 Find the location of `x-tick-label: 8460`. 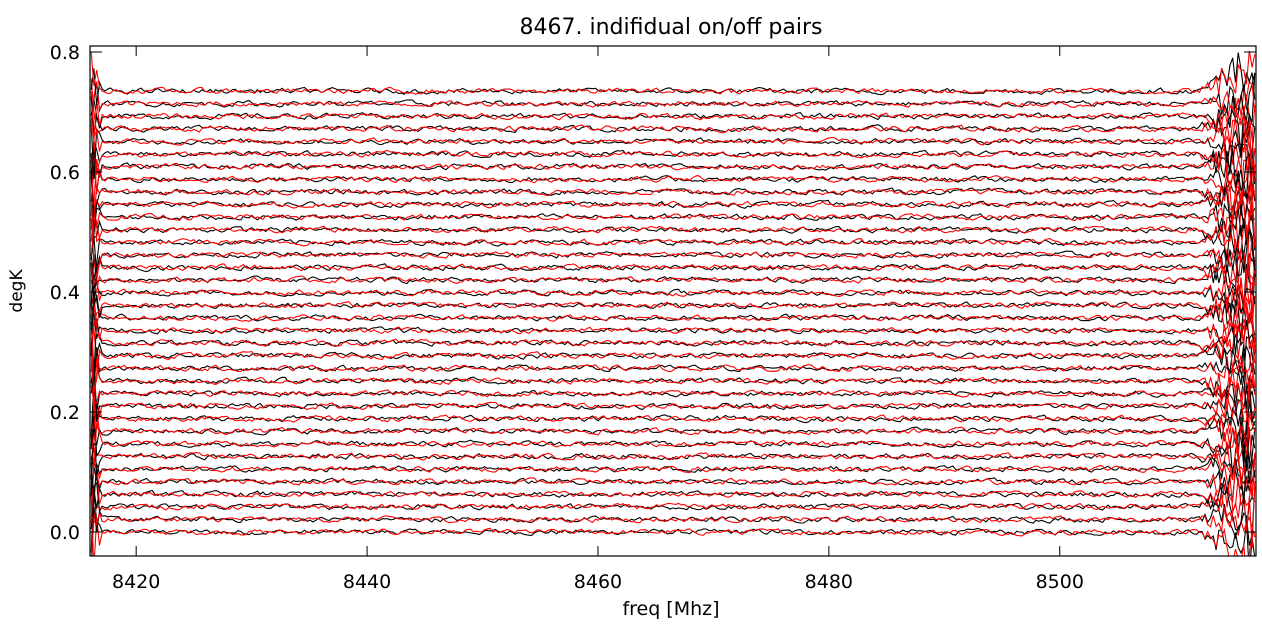

x-tick-label: 8460 is located at coordinates (598, 582).